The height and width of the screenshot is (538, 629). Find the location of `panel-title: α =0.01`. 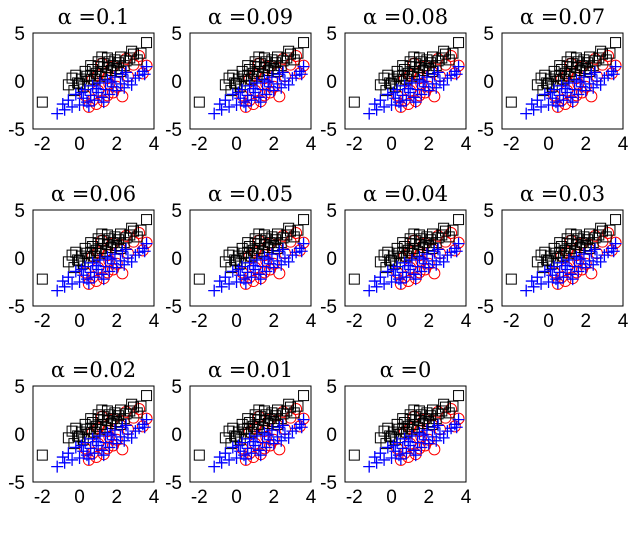

panel-title: α =0.01 is located at coordinates (250, 370).